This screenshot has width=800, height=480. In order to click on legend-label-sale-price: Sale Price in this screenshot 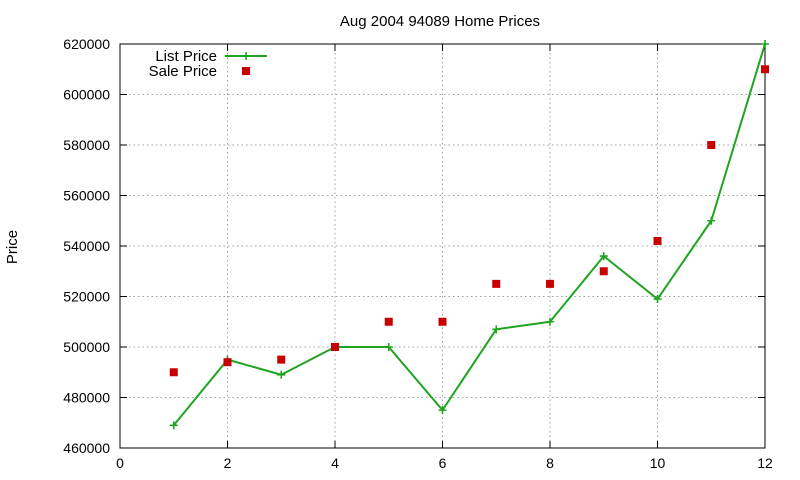, I will do `click(183, 71)`.